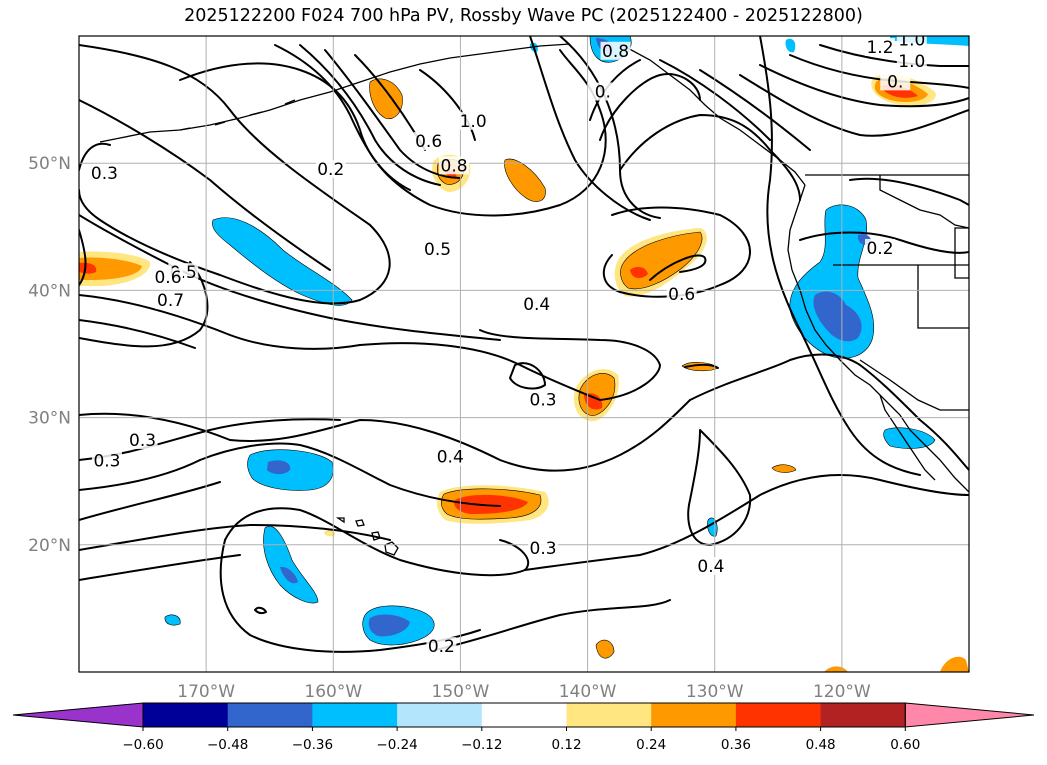 Image resolution: width=1047 pixels, height=765 pixels. I want to click on pos-region-small-baja, so click(784, 468).